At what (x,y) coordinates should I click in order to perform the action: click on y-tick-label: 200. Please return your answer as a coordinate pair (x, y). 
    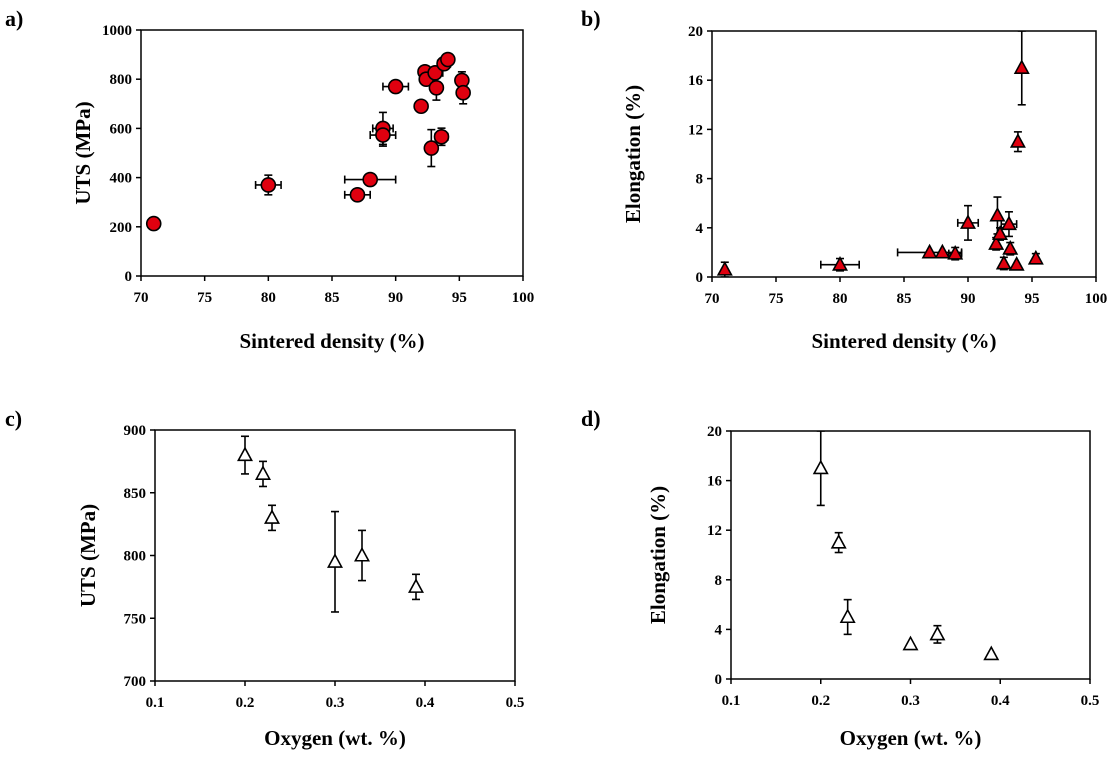
    Looking at the image, I should click on (121, 228).